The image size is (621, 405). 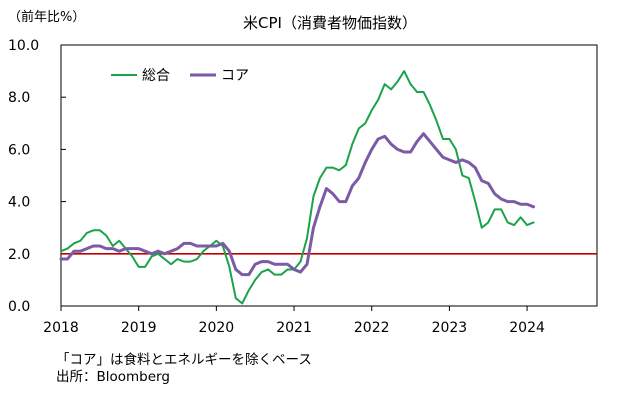 I want to click on y-tick-label: 4.0, so click(x=19, y=203).